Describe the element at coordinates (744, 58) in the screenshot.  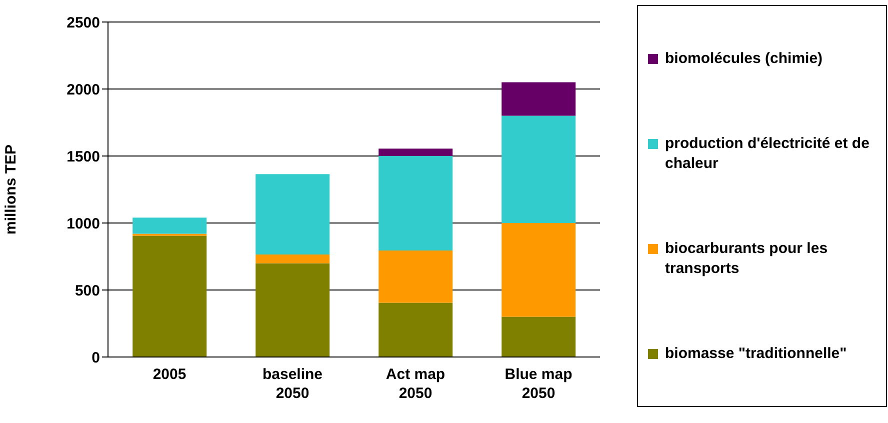
I see `legend-label: biomolécules (chimie)` at that location.